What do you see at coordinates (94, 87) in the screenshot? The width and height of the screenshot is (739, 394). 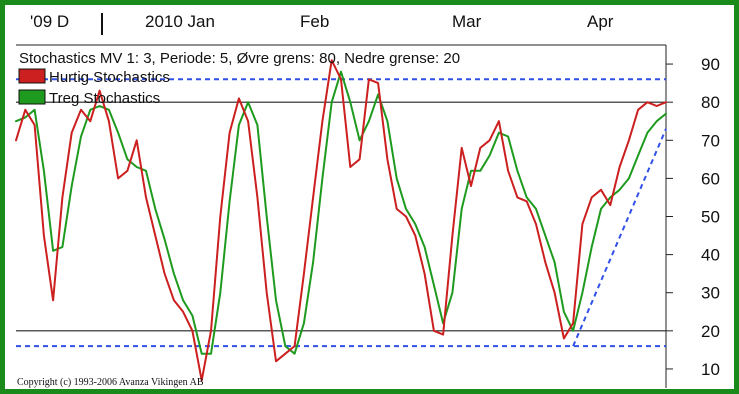 I see `legend: Hurtig Stochastics Treg Stochastics` at bounding box center [94, 87].